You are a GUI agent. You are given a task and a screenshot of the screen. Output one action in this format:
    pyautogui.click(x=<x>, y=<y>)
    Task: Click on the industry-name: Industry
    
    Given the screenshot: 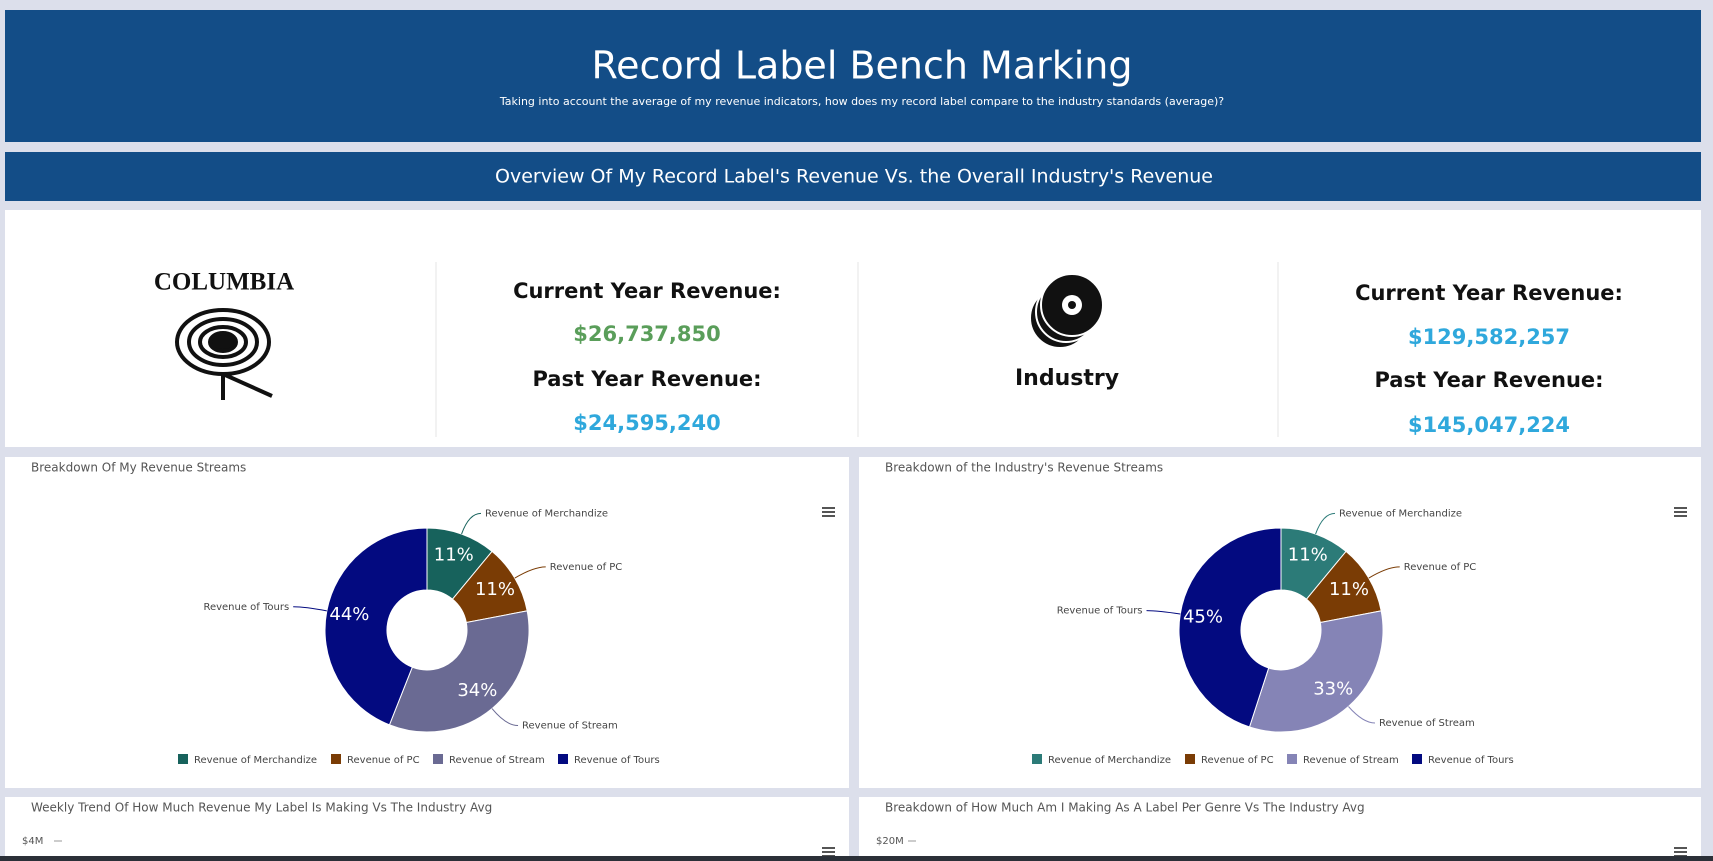 What is the action you would take?
    pyautogui.click(x=1067, y=378)
    